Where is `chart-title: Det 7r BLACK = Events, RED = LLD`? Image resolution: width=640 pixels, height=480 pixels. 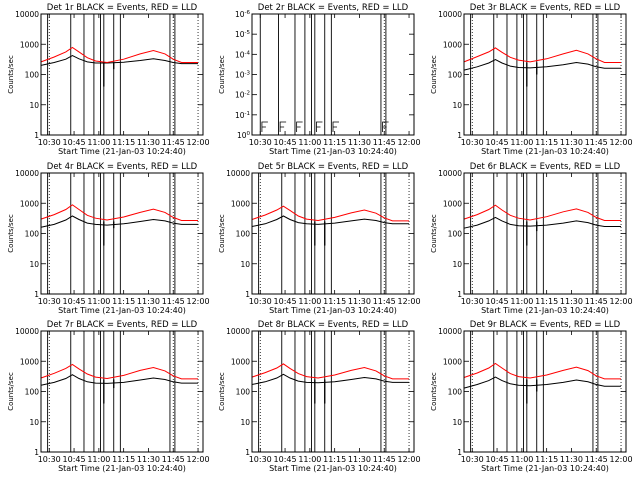
chart-title: Det 7r BLACK = Events, RED = LLD is located at coordinates (122, 325).